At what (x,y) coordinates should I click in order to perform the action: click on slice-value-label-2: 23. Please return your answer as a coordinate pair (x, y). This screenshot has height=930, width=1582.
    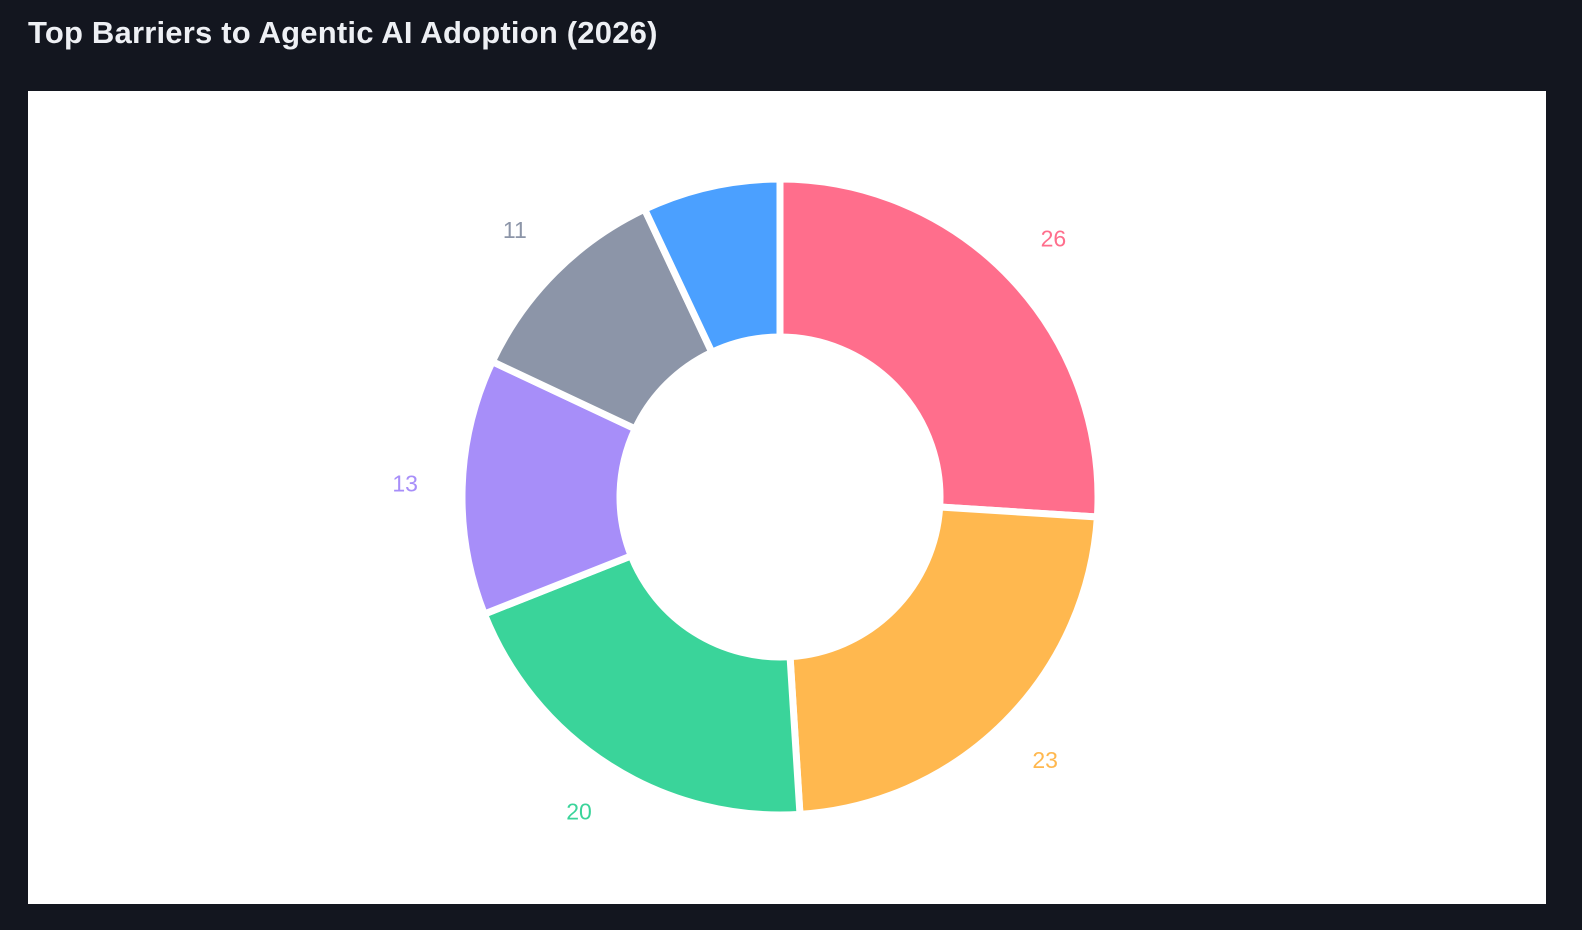
    Looking at the image, I should click on (1045, 760).